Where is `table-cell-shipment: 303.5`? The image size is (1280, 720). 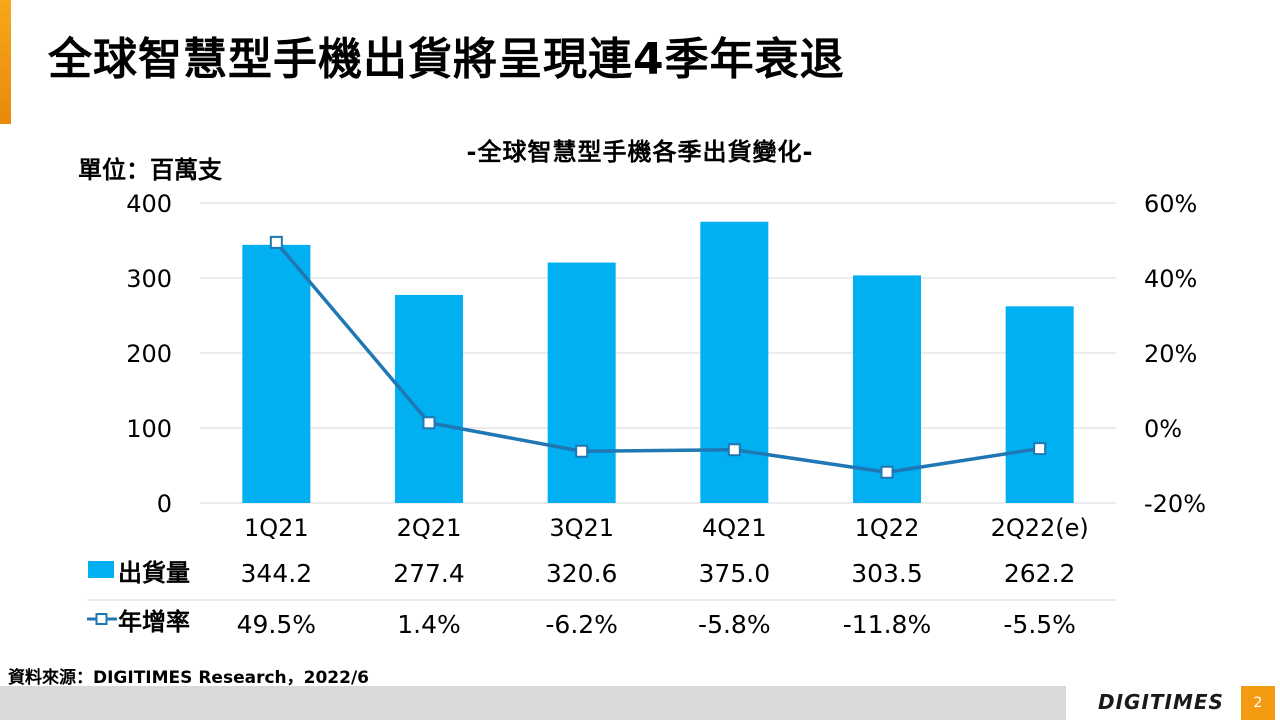 table-cell-shipment: 303.5 is located at coordinates (887, 573).